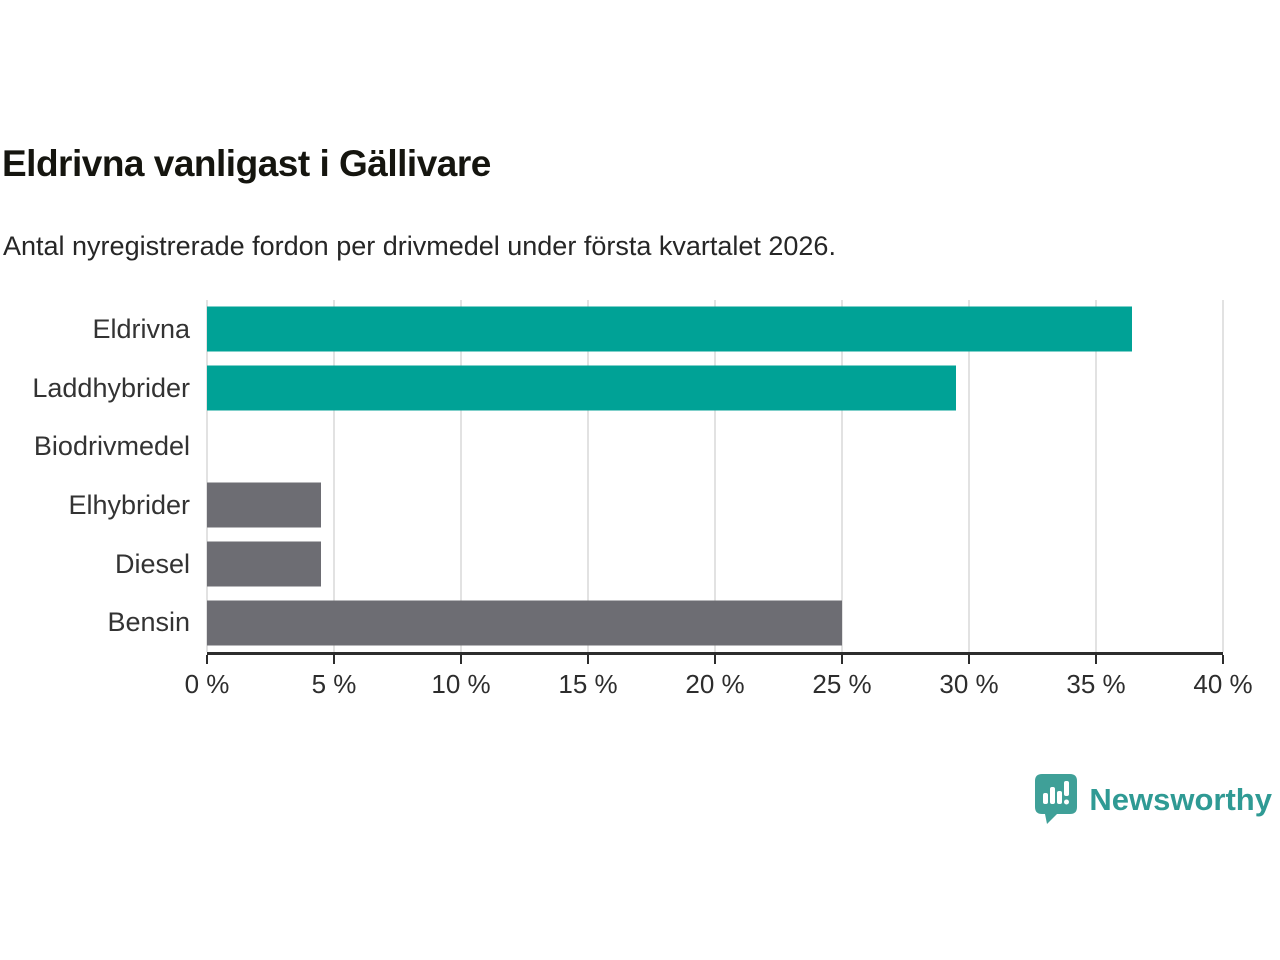 Image resolution: width=1280 pixels, height=960 pixels. I want to click on bar-row: Laddhybrider, so click(611, 388).